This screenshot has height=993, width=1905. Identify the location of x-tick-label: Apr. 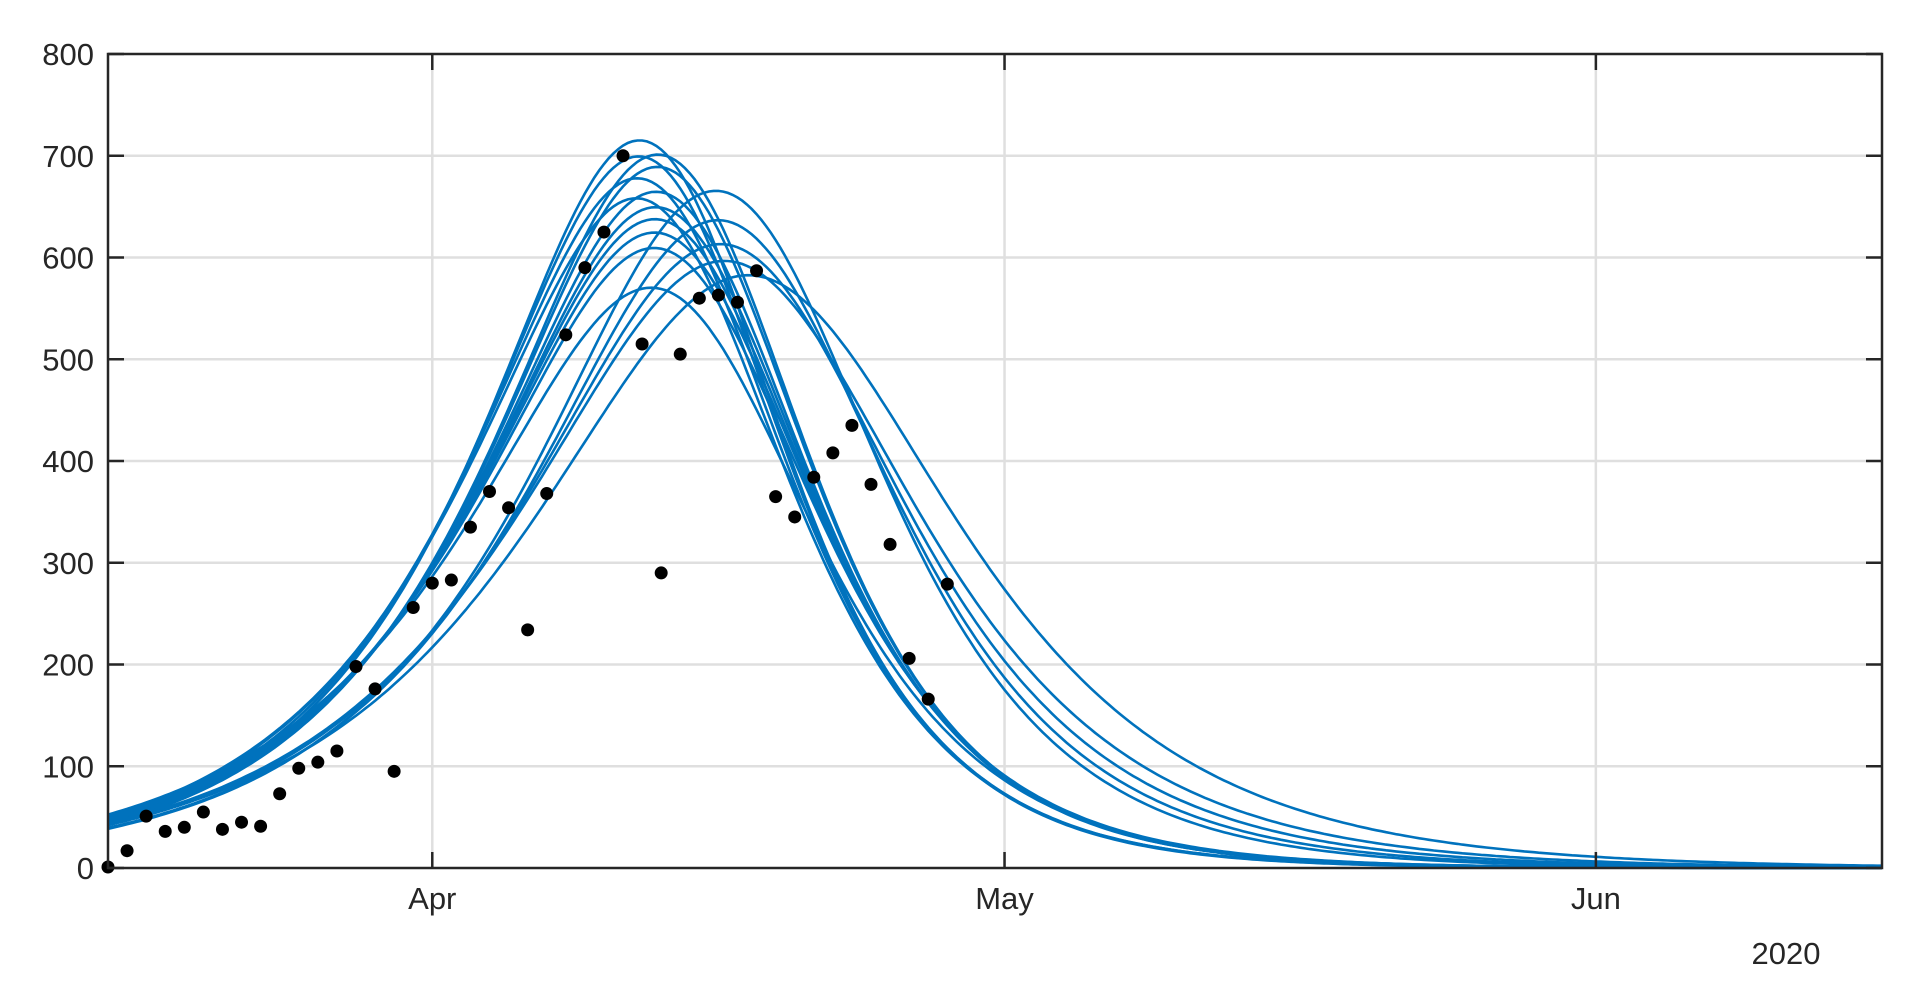
(432, 898).